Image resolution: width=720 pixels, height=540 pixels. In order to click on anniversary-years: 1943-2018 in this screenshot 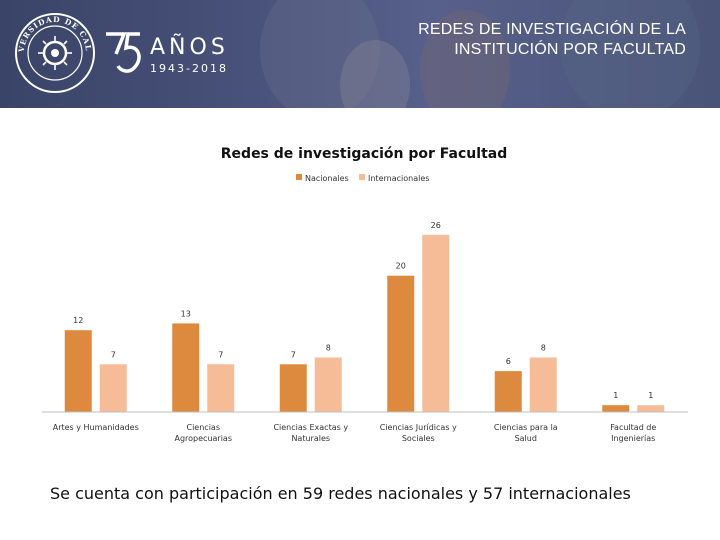, I will do `click(189, 68)`.